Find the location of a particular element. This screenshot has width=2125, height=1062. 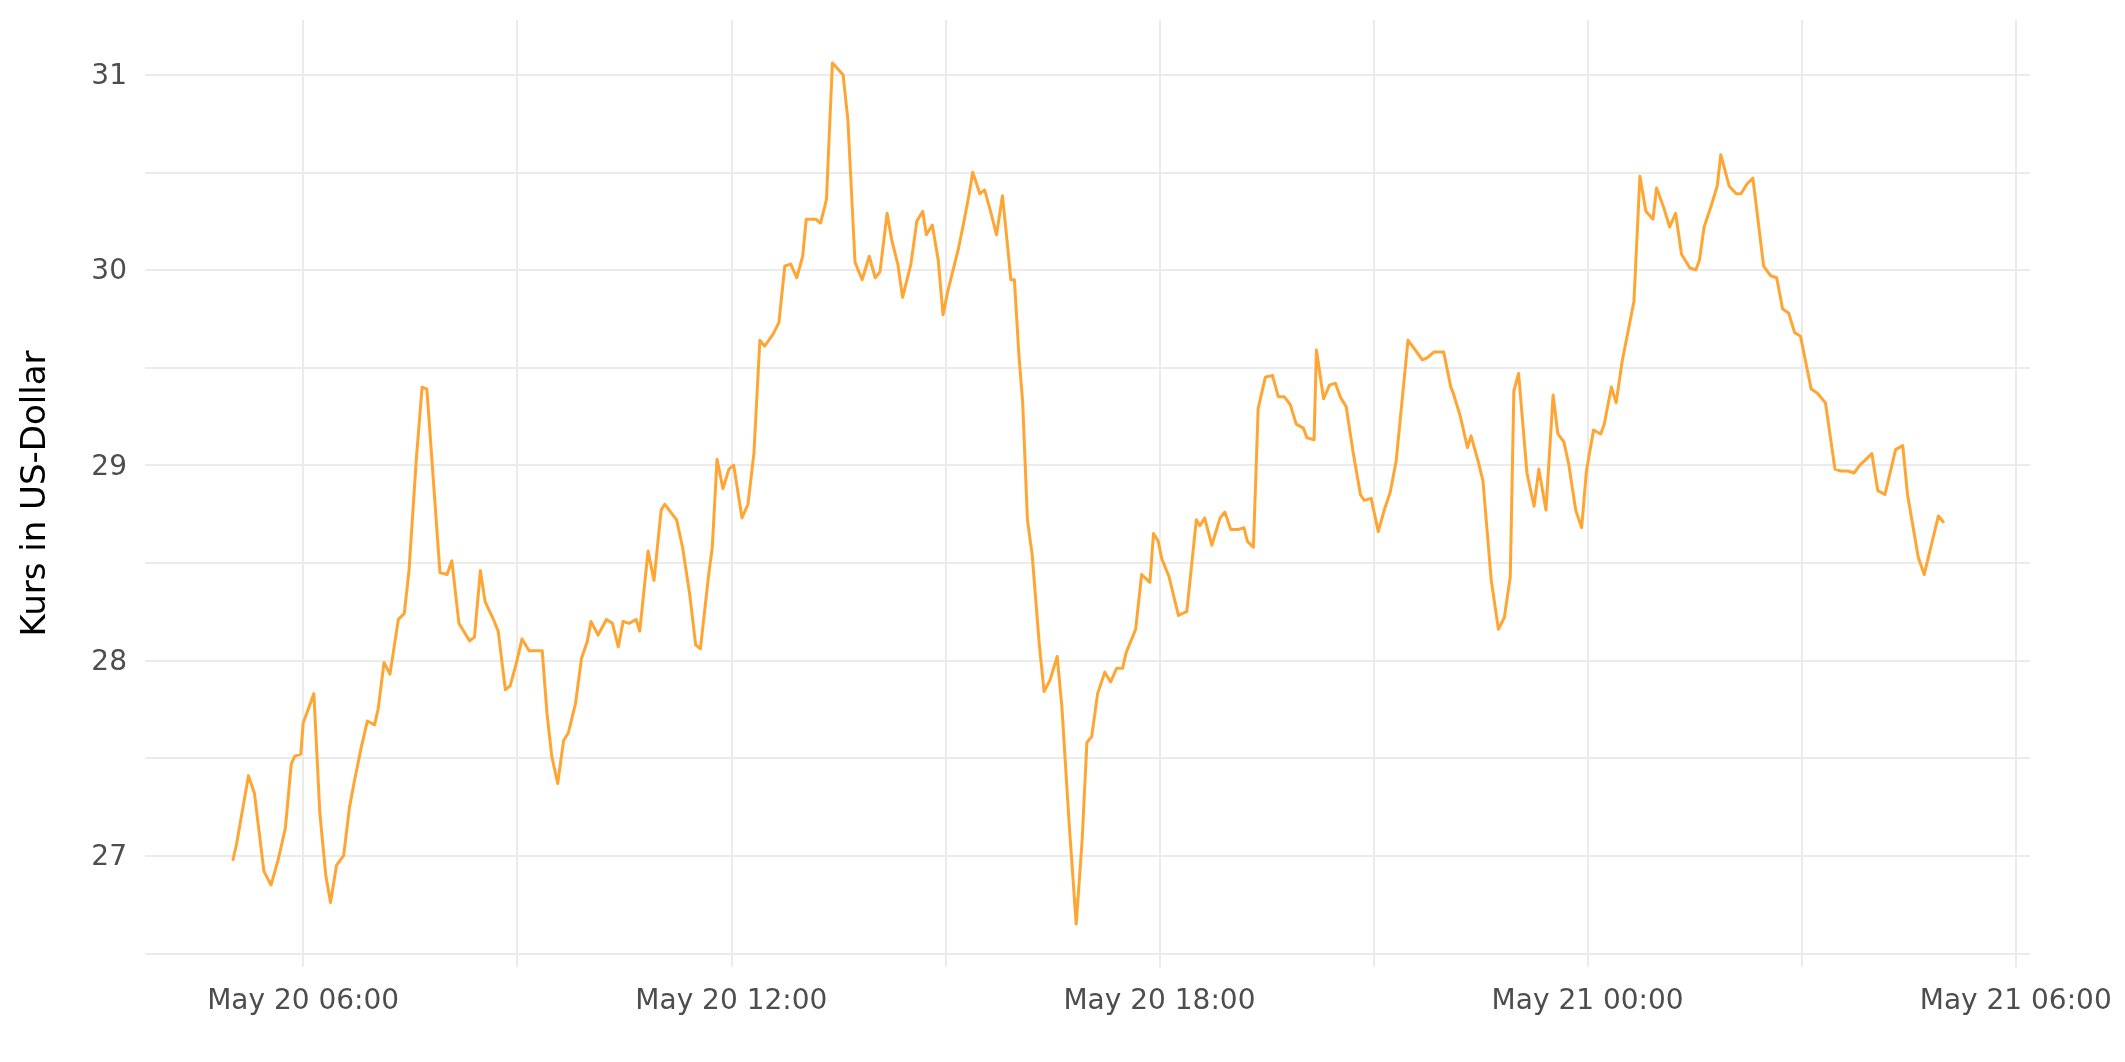

x-tick-label: May 20 12:00 is located at coordinates (731, 999).